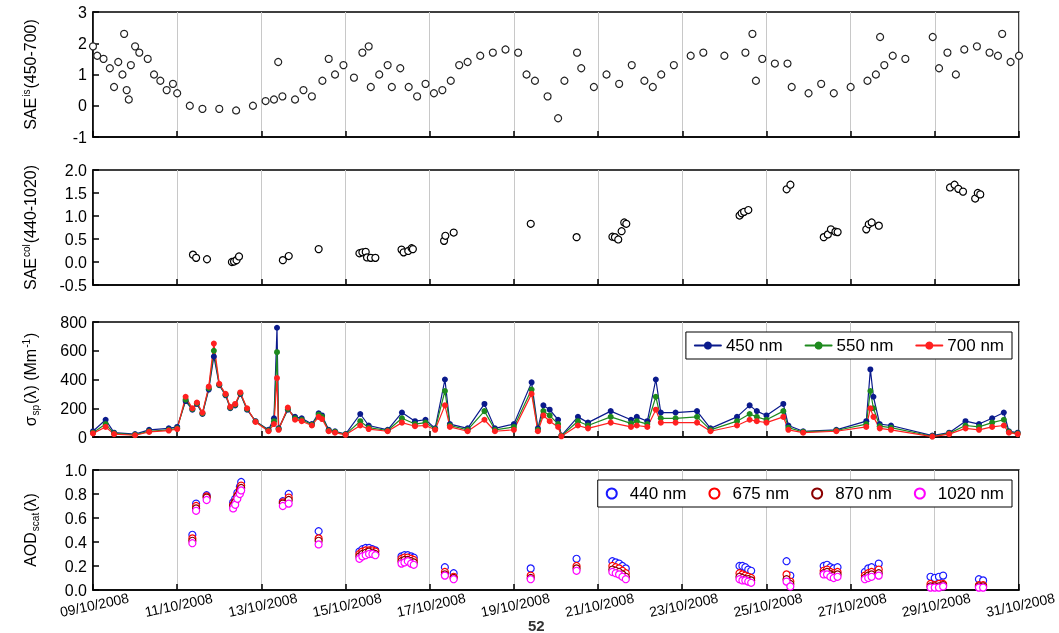 This screenshot has width=1059, height=633. What do you see at coordinates (863, 493) in the screenshot?
I see `legend-label: 870 nm` at bounding box center [863, 493].